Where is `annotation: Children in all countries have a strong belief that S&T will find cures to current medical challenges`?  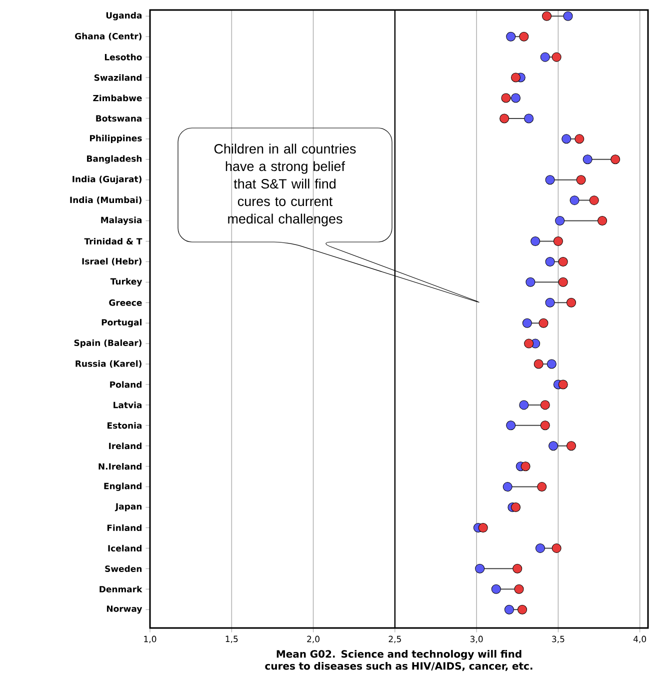
annotation: Children in all countries have a strong belief that S&T will find cures to current medical challenges is located at coordinates (285, 185).